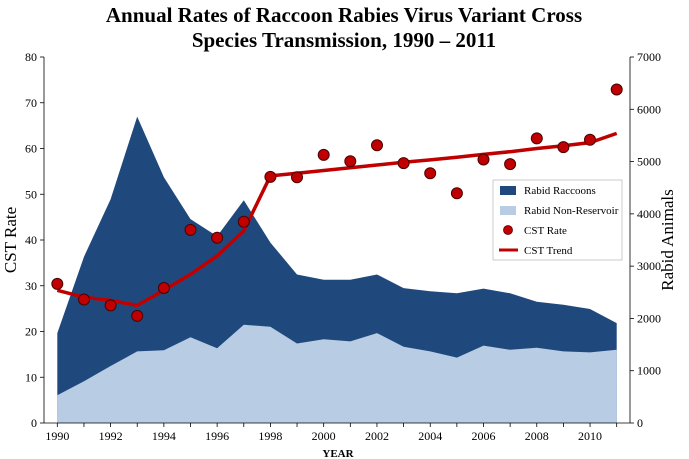 The width and height of the screenshot is (689, 459). What do you see at coordinates (430, 173) in the screenshot?
I see `point-cst-rate-2004` at bounding box center [430, 173].